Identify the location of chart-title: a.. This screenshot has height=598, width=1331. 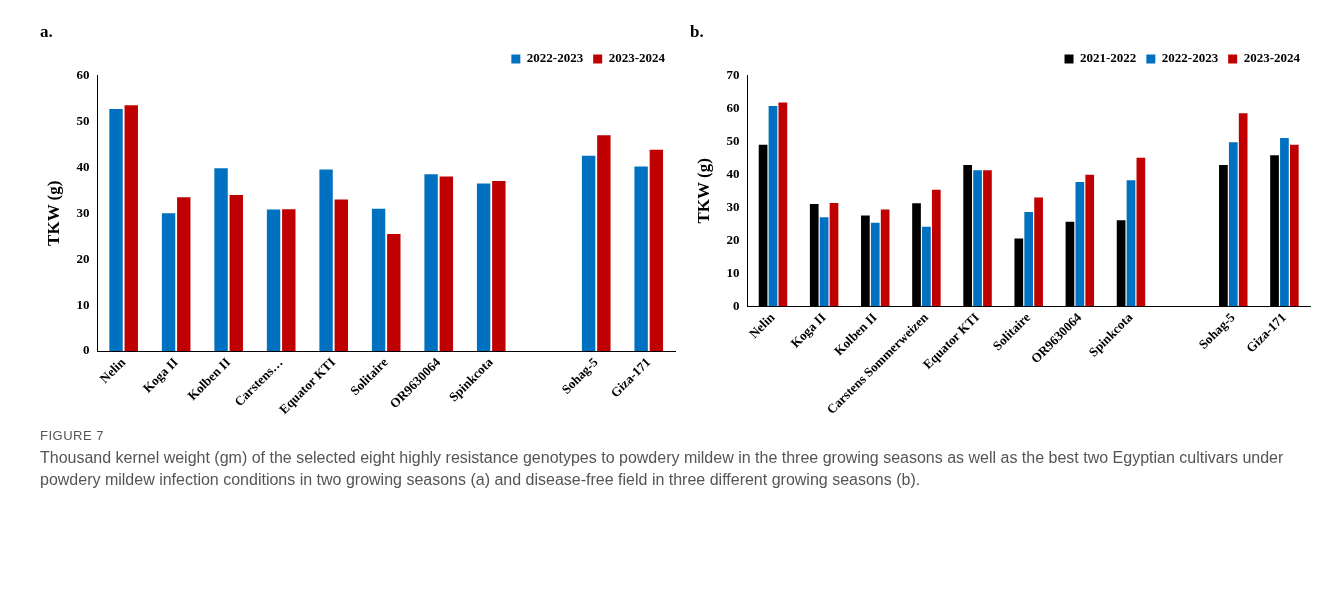
(46, 31).